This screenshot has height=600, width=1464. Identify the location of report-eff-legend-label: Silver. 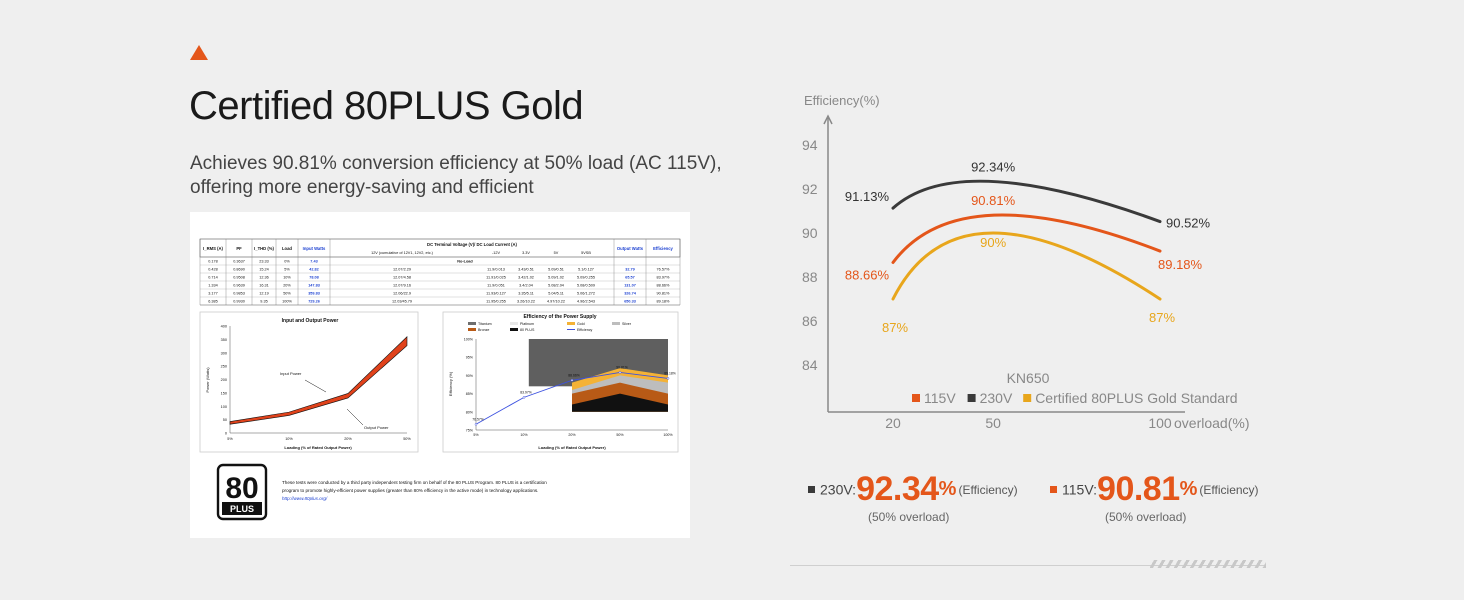
(627, 324).